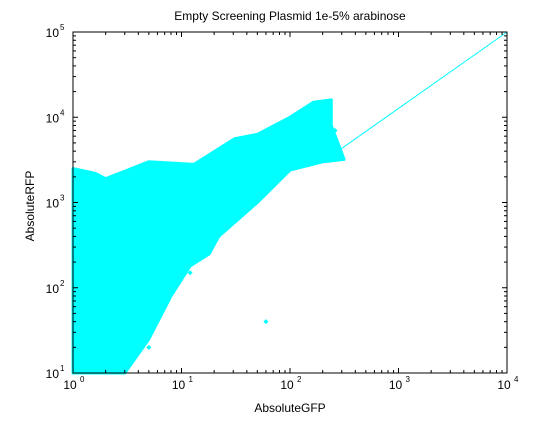 The width and height of the screenshot is (560, 425). What do you see at coordinates (299, 379) in the screenshot?
I see `x-tick-exponent: 2` at bounding box center [299, 379].